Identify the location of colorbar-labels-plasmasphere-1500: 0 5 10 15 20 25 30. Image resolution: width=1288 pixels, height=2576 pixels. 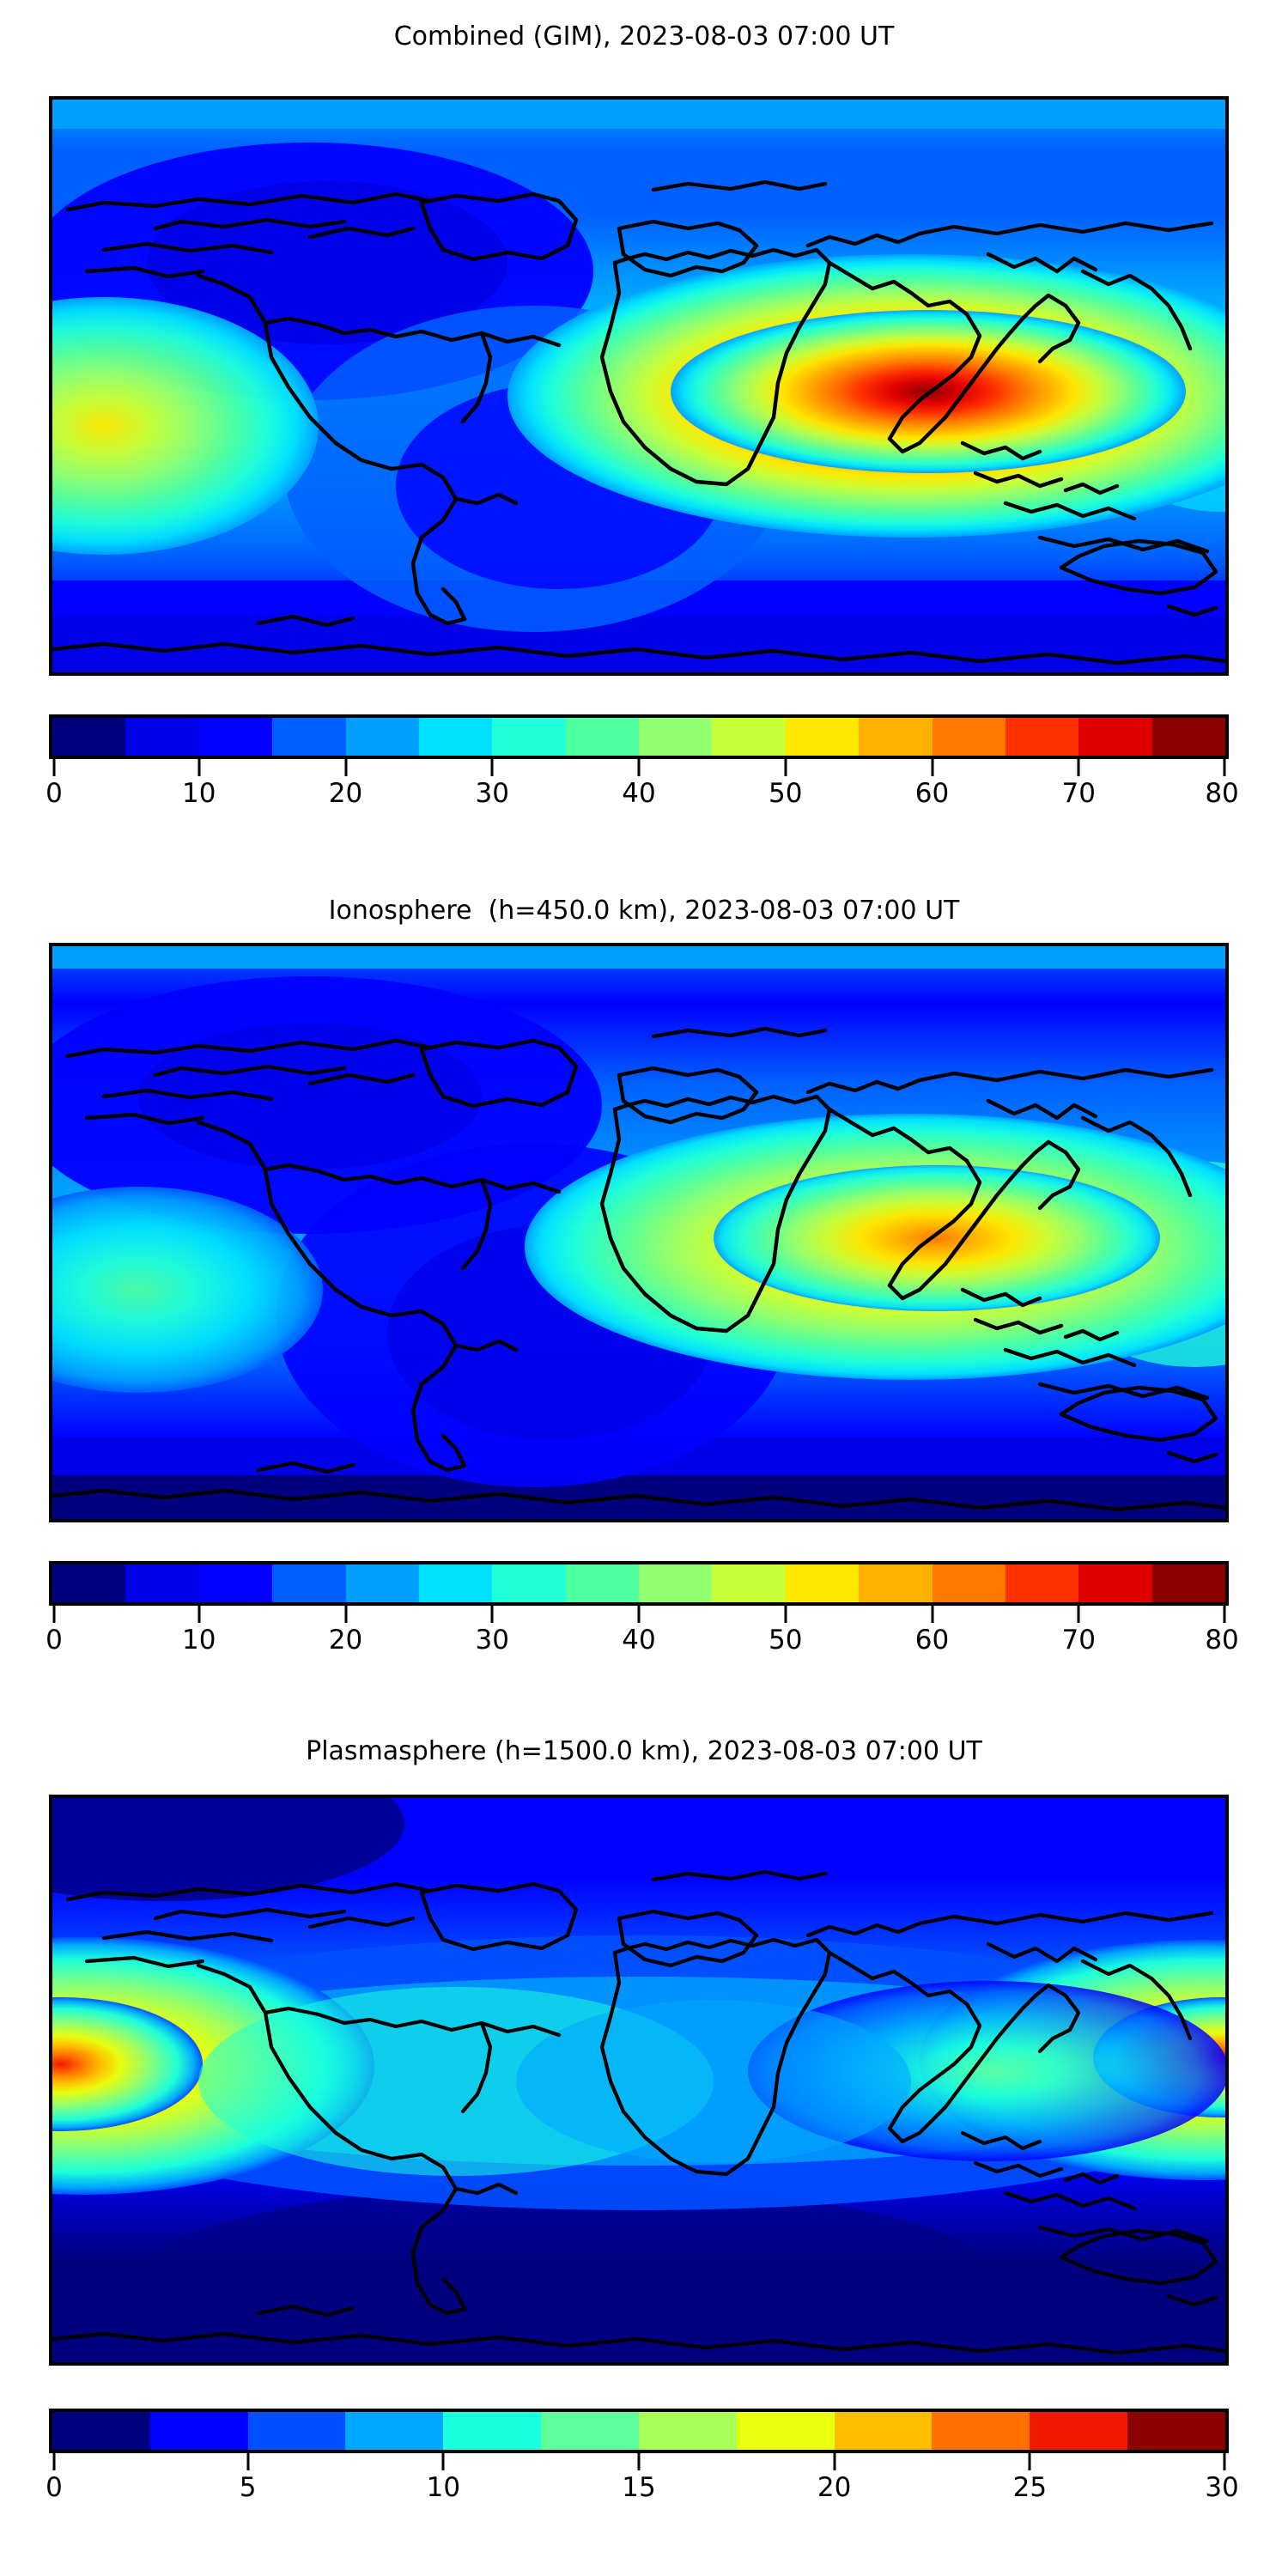
(642, 2491).